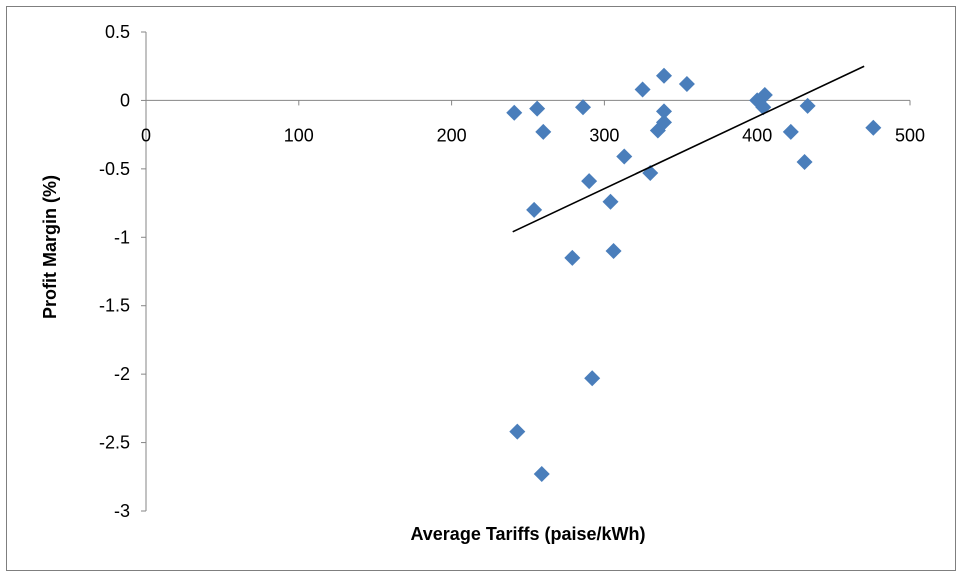 Image resolution: width=962 pixels, height=577 pixels. What do you see at coordinates (114, 306) in the screenshot?
I see `y-tick-label: -1.5` at bounding box center [114, 306].